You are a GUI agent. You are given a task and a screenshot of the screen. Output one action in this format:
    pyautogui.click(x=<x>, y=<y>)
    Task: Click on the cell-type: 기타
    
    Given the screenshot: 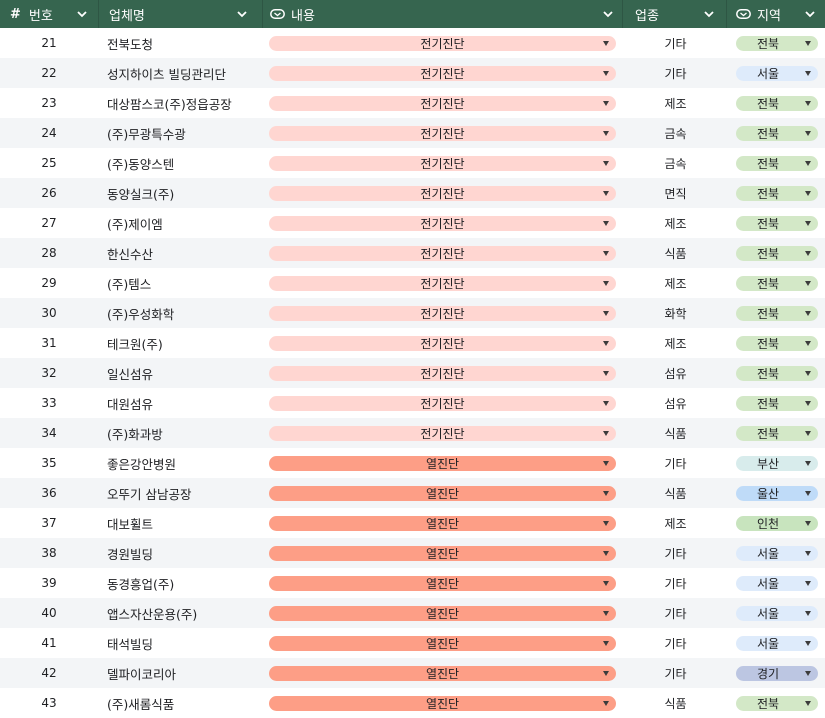 What is the action you would take?
    pyautogui.click(x=675, y=613)
    